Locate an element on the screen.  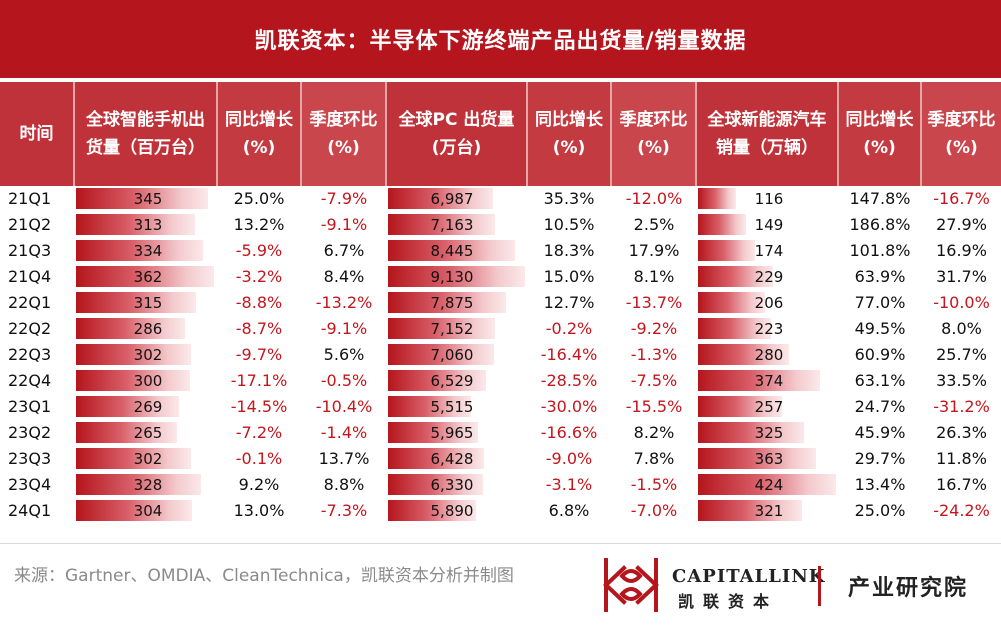
phone-yoy-cell: -7.2% is located at coordinates (259, 432).